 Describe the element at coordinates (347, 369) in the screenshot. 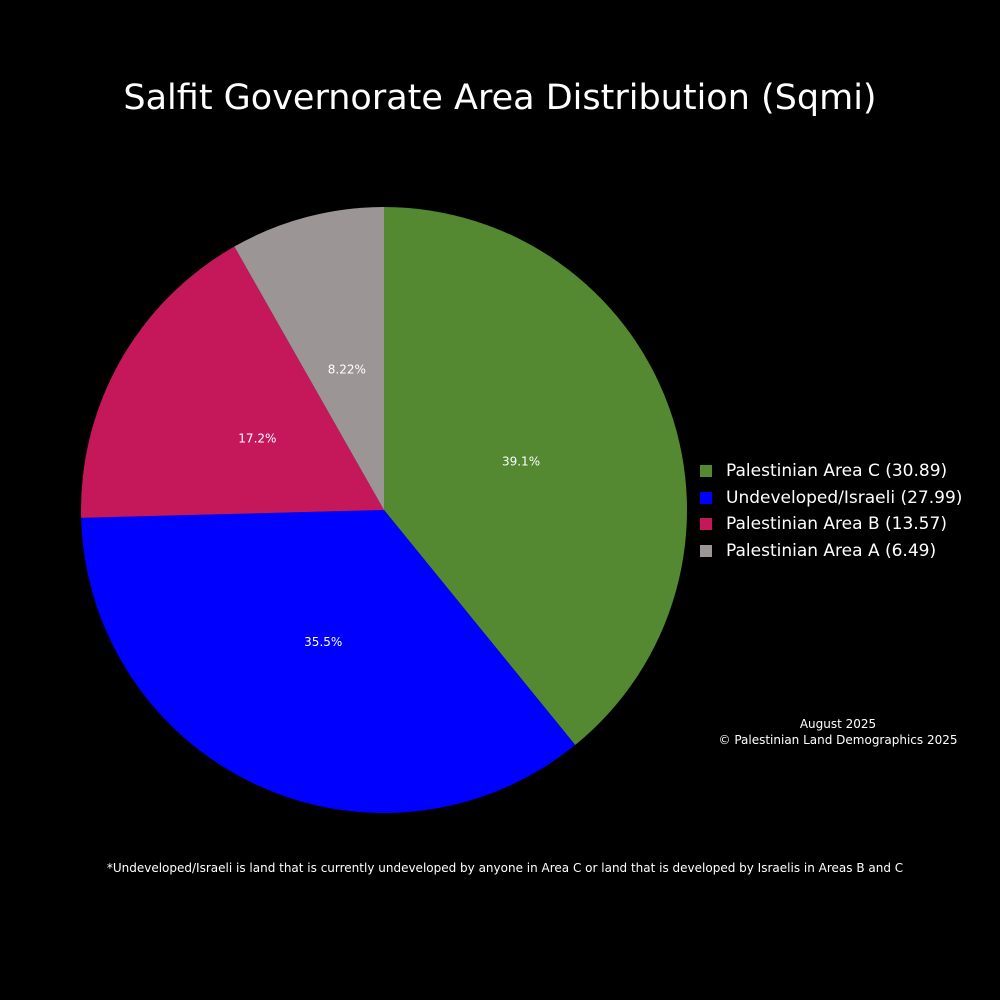

I see `pie-slice-label-palestinian-area-a: 8.22%` at that location.